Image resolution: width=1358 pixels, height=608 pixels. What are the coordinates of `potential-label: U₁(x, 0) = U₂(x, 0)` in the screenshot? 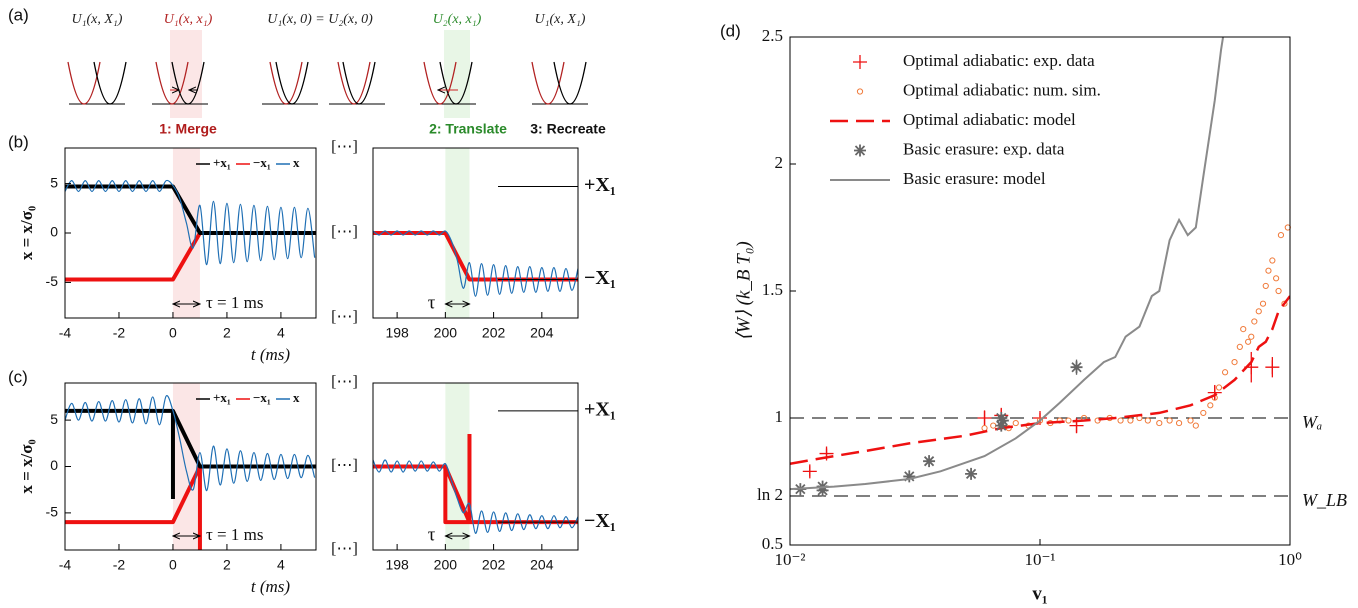 It's located at (320, 19).